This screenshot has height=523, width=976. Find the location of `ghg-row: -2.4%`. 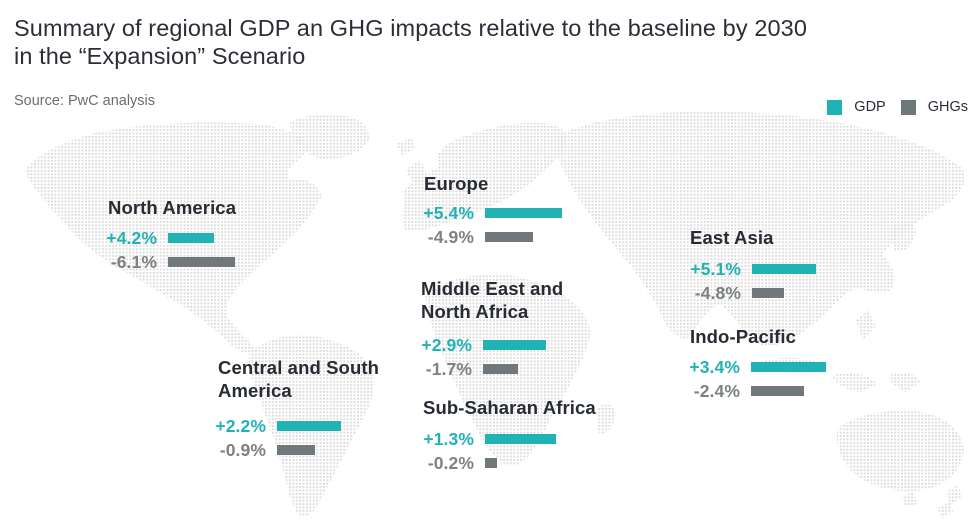

ghg-row: -2.4% is located at coordinates (756, 391).